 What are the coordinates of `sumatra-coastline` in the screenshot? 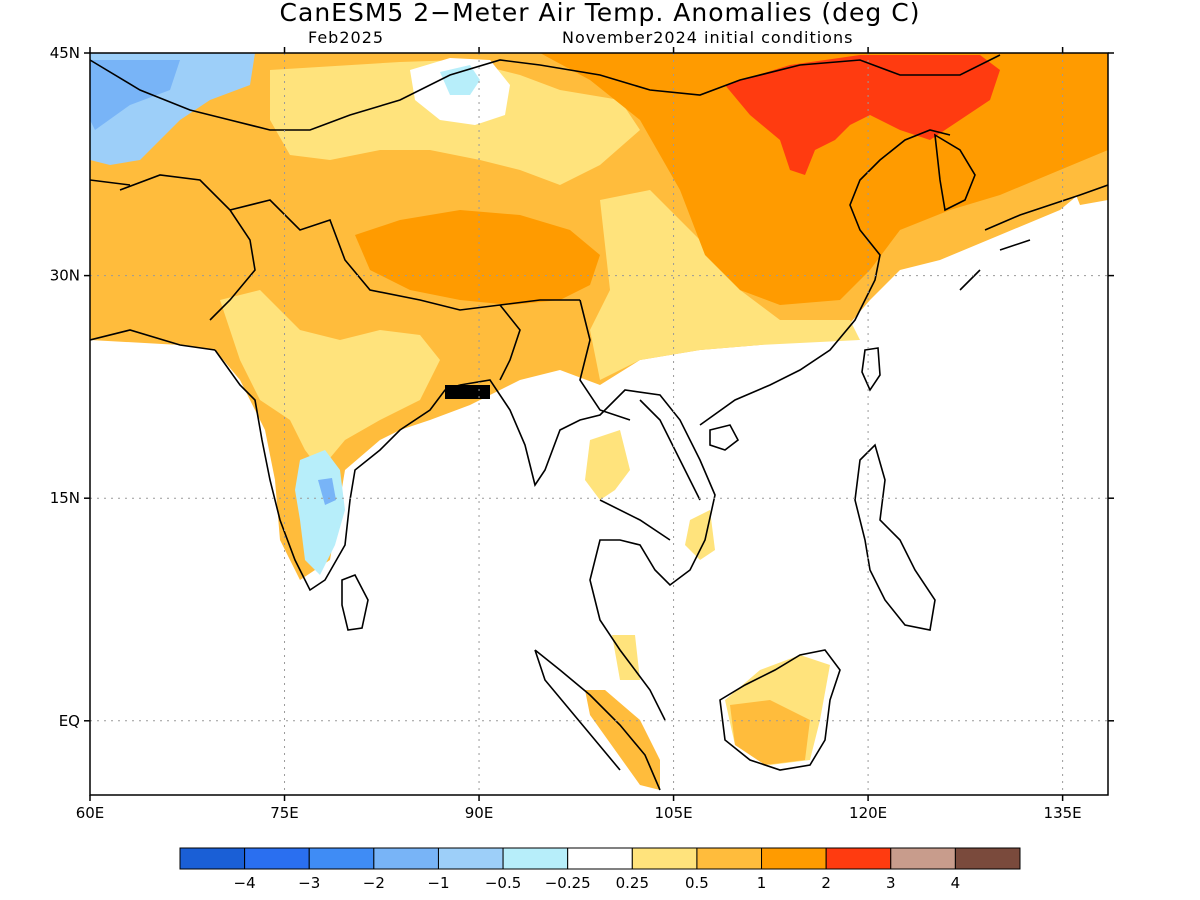 It's located at (597, 720).